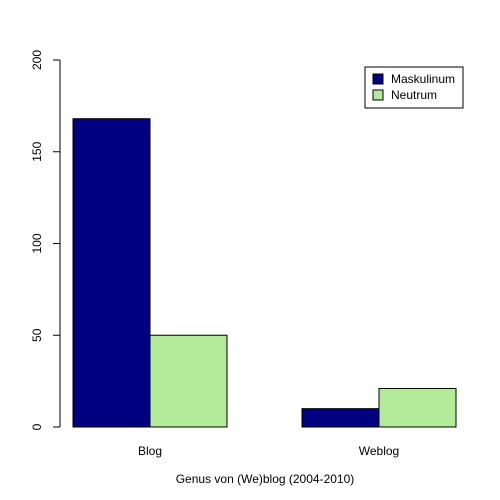 Image resolution: width=500 pixels, height=500 pixels. I want to click on y-tick-label: 200, so click(37, 60).